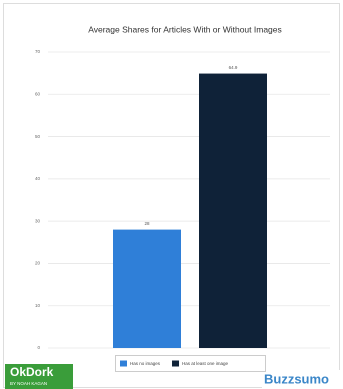 The height and width of the screenshot is (389, 343). What do you see at coordinates (38, 347) in the screenshot?
I see `y-tick-label: 0` at bounding box center [38, 347].